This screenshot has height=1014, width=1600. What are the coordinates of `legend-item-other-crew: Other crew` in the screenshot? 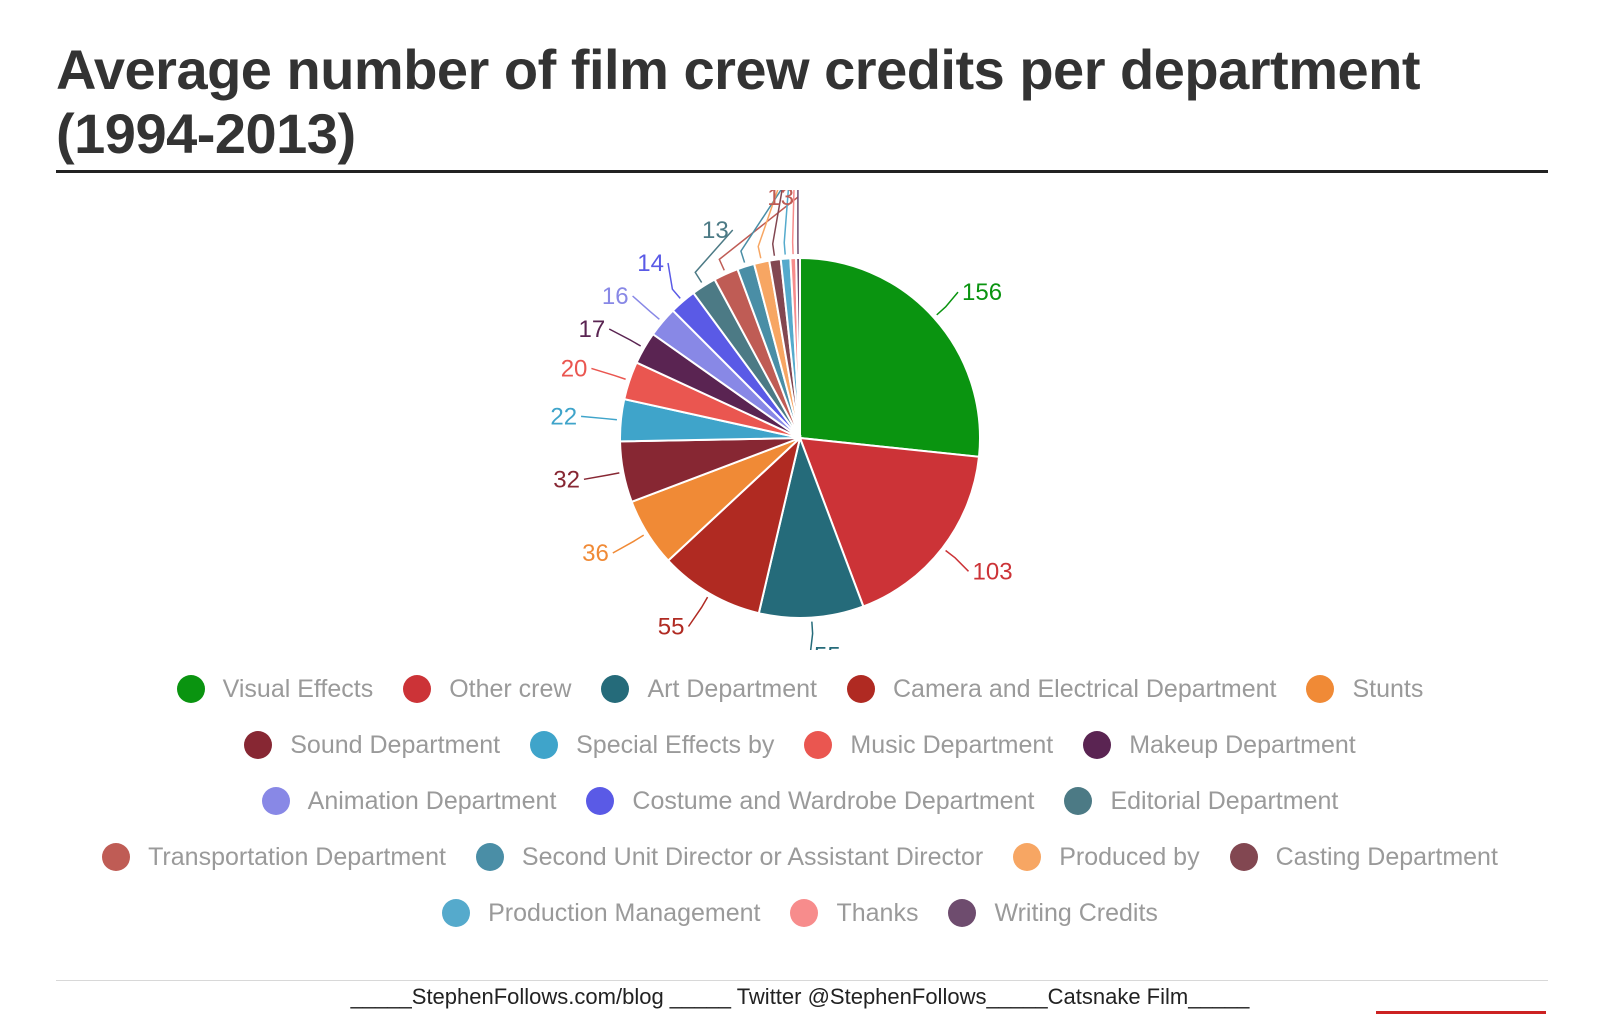 It's located at (487, 689).